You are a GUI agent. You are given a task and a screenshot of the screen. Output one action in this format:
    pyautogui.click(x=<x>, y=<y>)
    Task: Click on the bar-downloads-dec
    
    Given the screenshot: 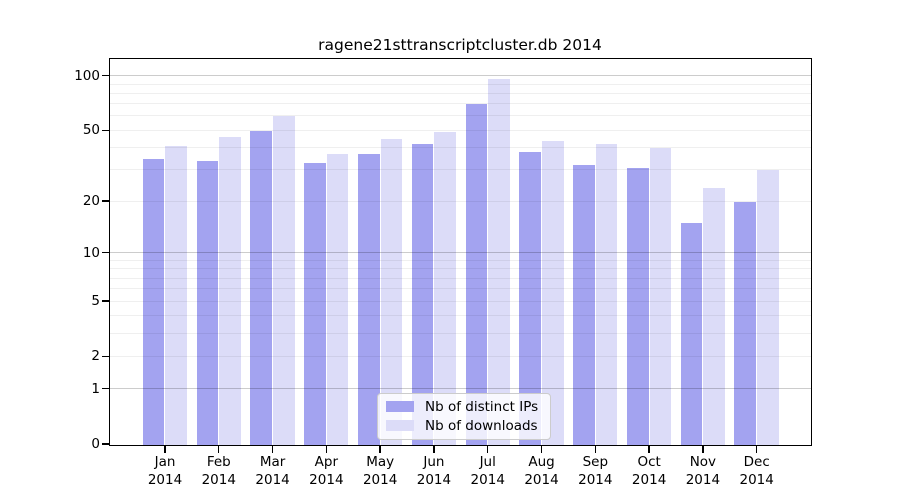 What is the action you would take?
    pyautogui.click(x=768, y=307)
    